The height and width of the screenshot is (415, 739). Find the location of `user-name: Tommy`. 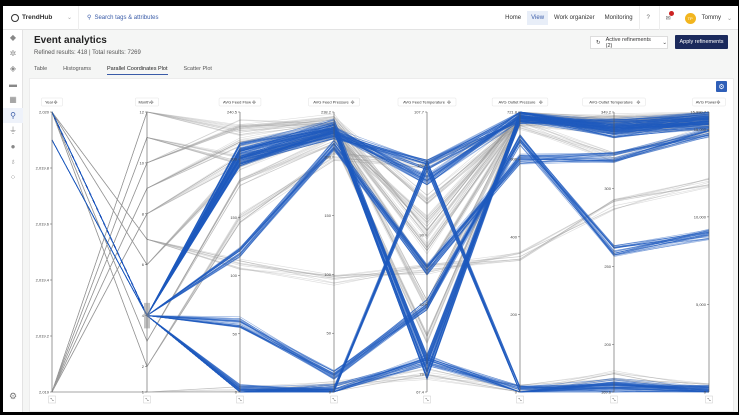

user-name: Tommy is located at coordinates (711, 18).